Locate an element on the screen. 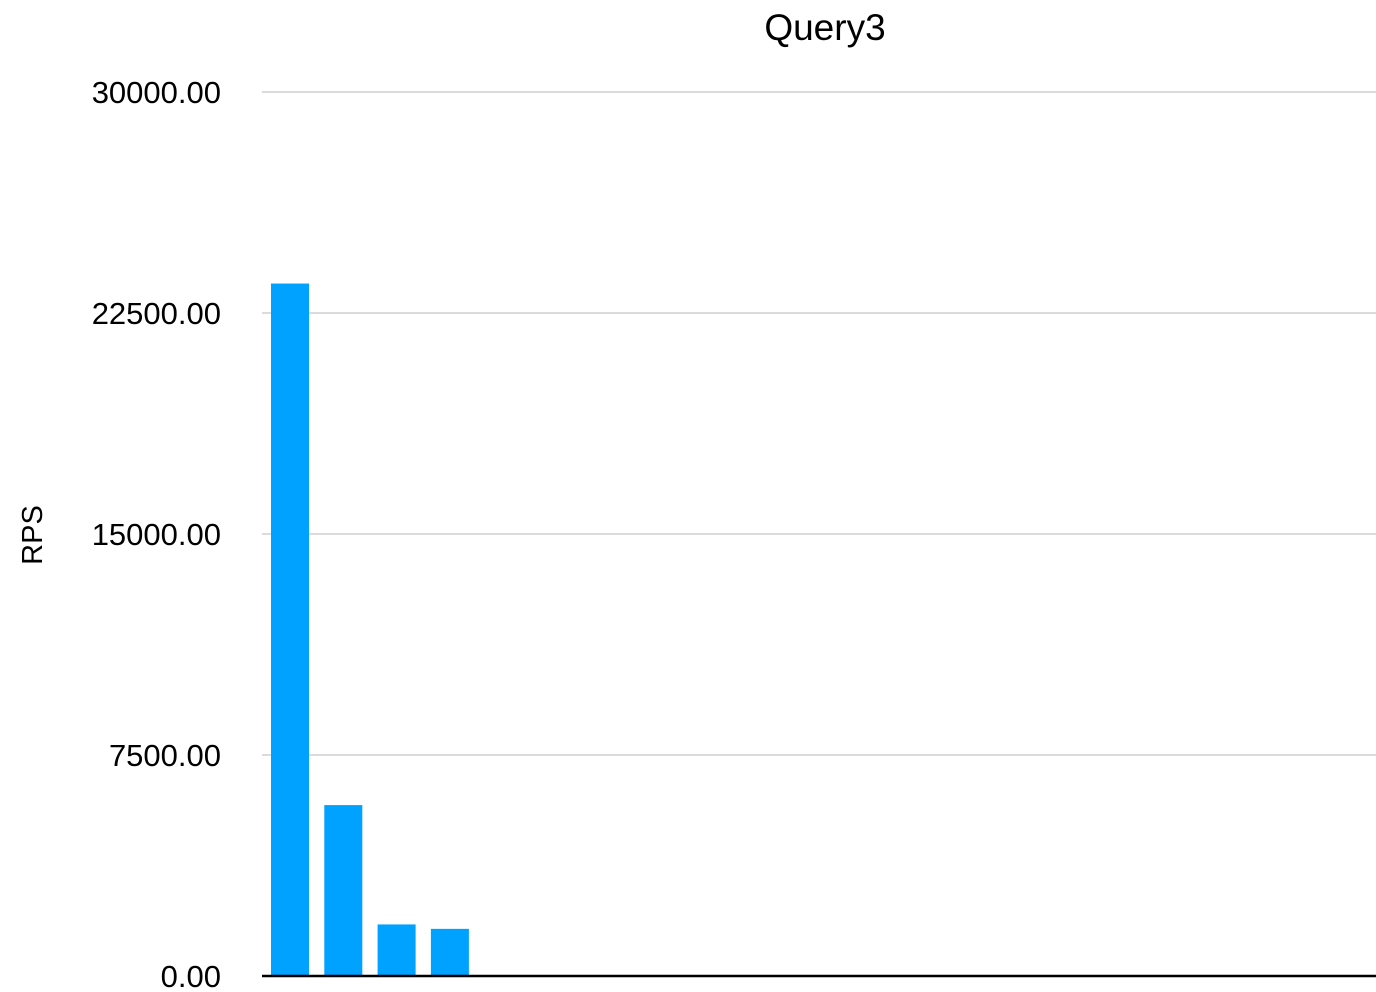 This screenshot has width=1376, height=992. y-tick-label: 7500.00 is located at coordinates (165, 755).